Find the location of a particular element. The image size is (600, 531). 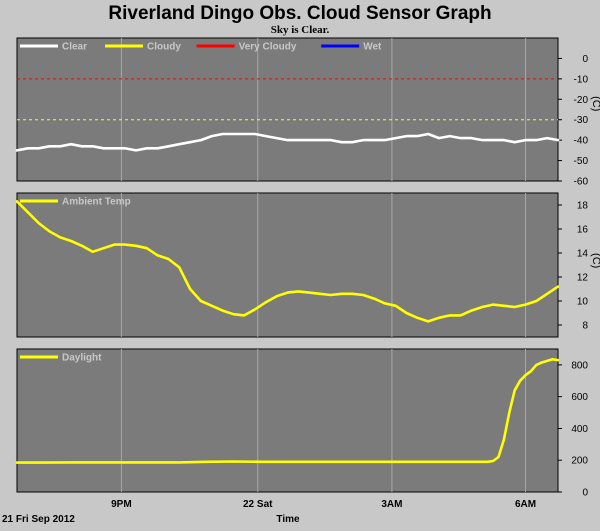

y-tick-label: 14 is located at coordinates (583, 254).